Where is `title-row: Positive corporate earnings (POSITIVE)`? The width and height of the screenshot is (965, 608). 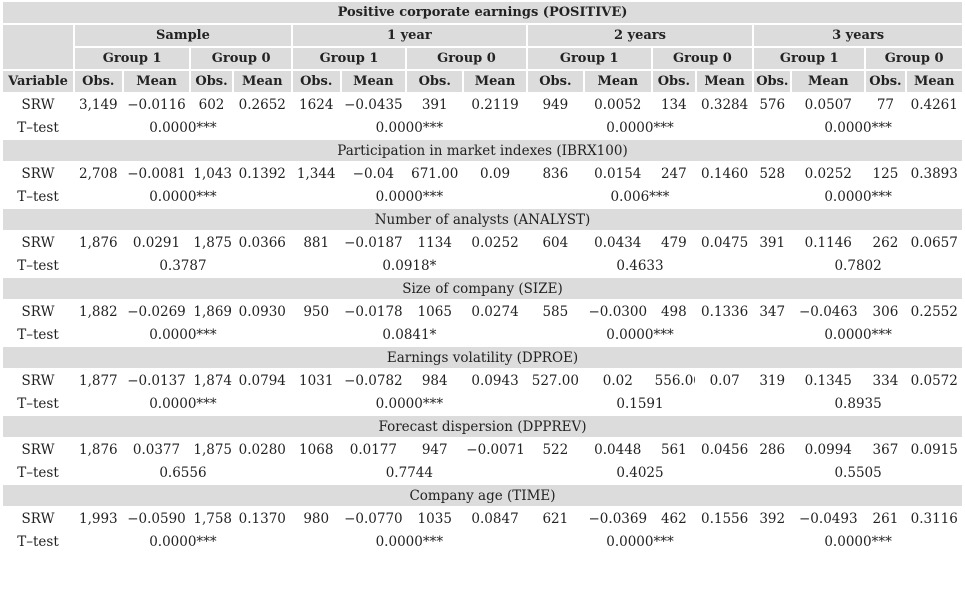 title-row: Positive corporate earnings (POSITIVE) is located at coordinates (482, 12).